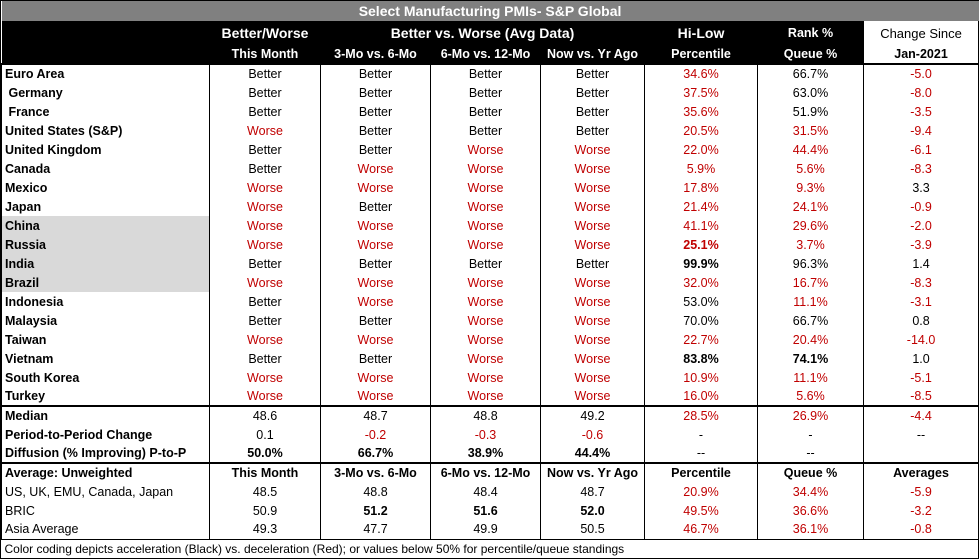  What do you see at coordinates (810, 320) in the screenshot?
I see `queue-cell: 66.7%` at bounding box center [810, 320].